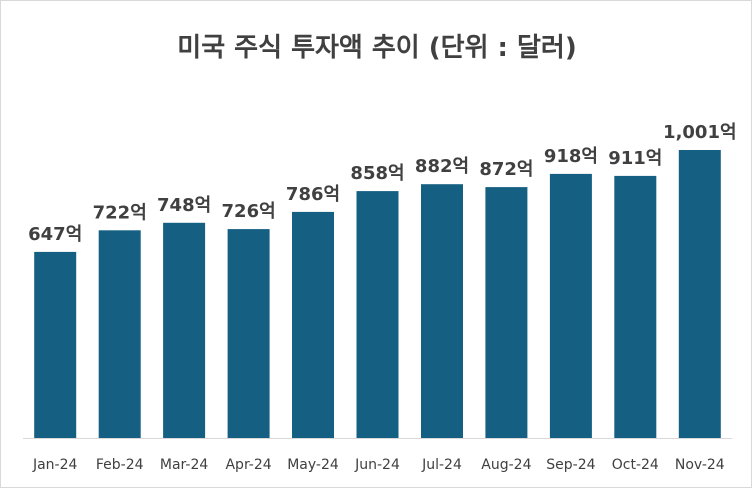 Image resolution: width=752 pixels, height=488 pixels. What do you see at coordinates (184, 465) in the screenshot?
I see `x-tick-label-mar-24: Mar-24` at bounding box center [184, 465].